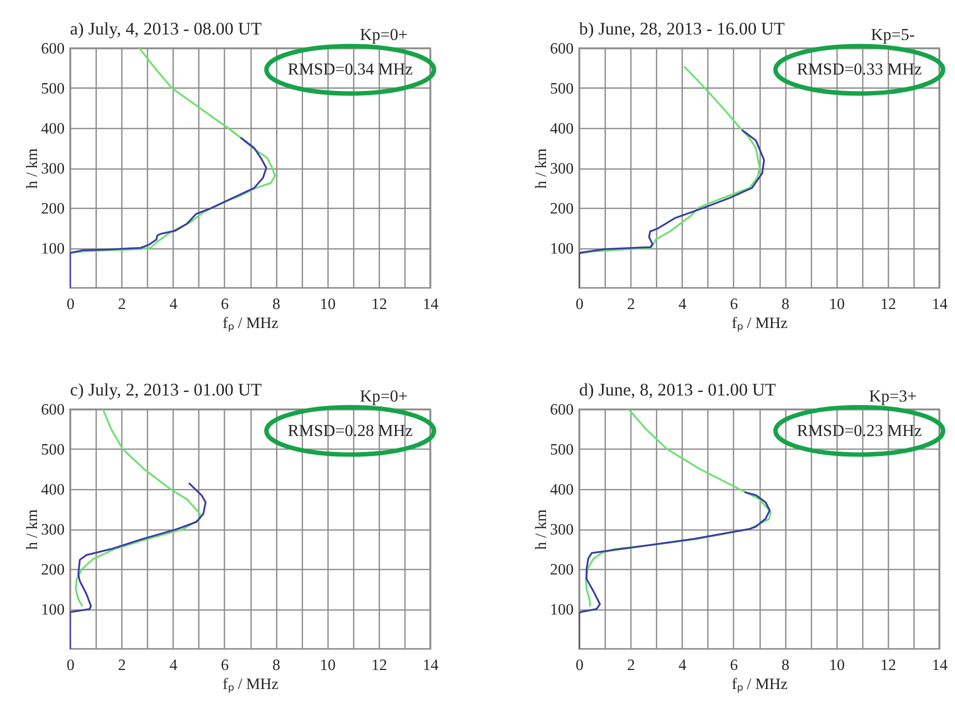  Describe the element at coordinates (166, 389) in the screenshot. I see `chart-title: c) July, 2, 2013 - 01.00 UT` at that location.